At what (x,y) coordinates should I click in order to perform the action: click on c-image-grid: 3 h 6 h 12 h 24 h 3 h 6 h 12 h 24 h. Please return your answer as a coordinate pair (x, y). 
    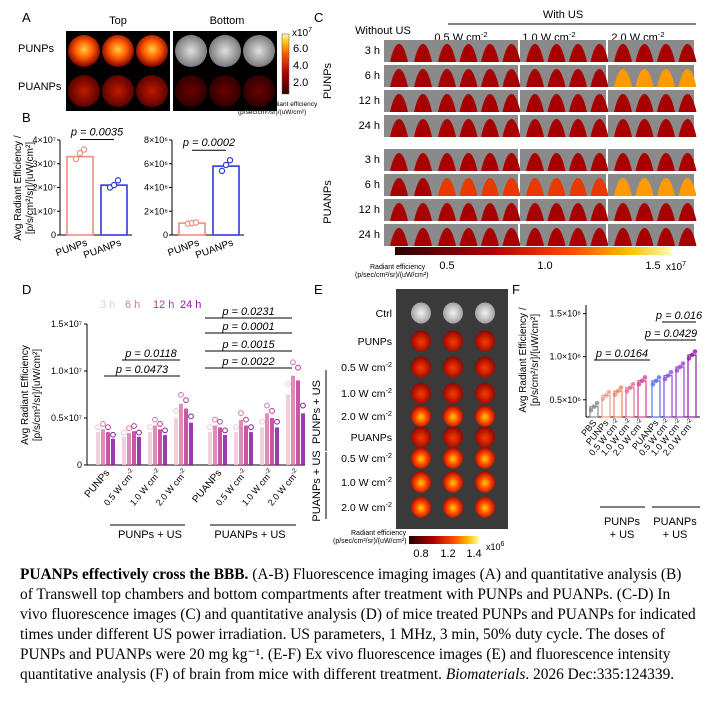
    Looking at the image, I should click on (528, 143).